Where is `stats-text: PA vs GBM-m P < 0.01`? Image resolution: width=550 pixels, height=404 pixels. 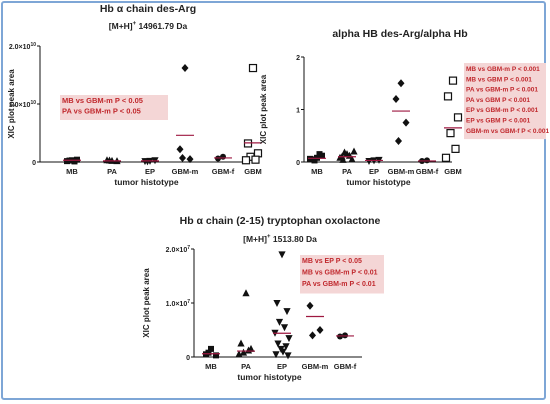 stats-text: PA vs GBM-m P < 0.01 is located at coordinates (339, 284).